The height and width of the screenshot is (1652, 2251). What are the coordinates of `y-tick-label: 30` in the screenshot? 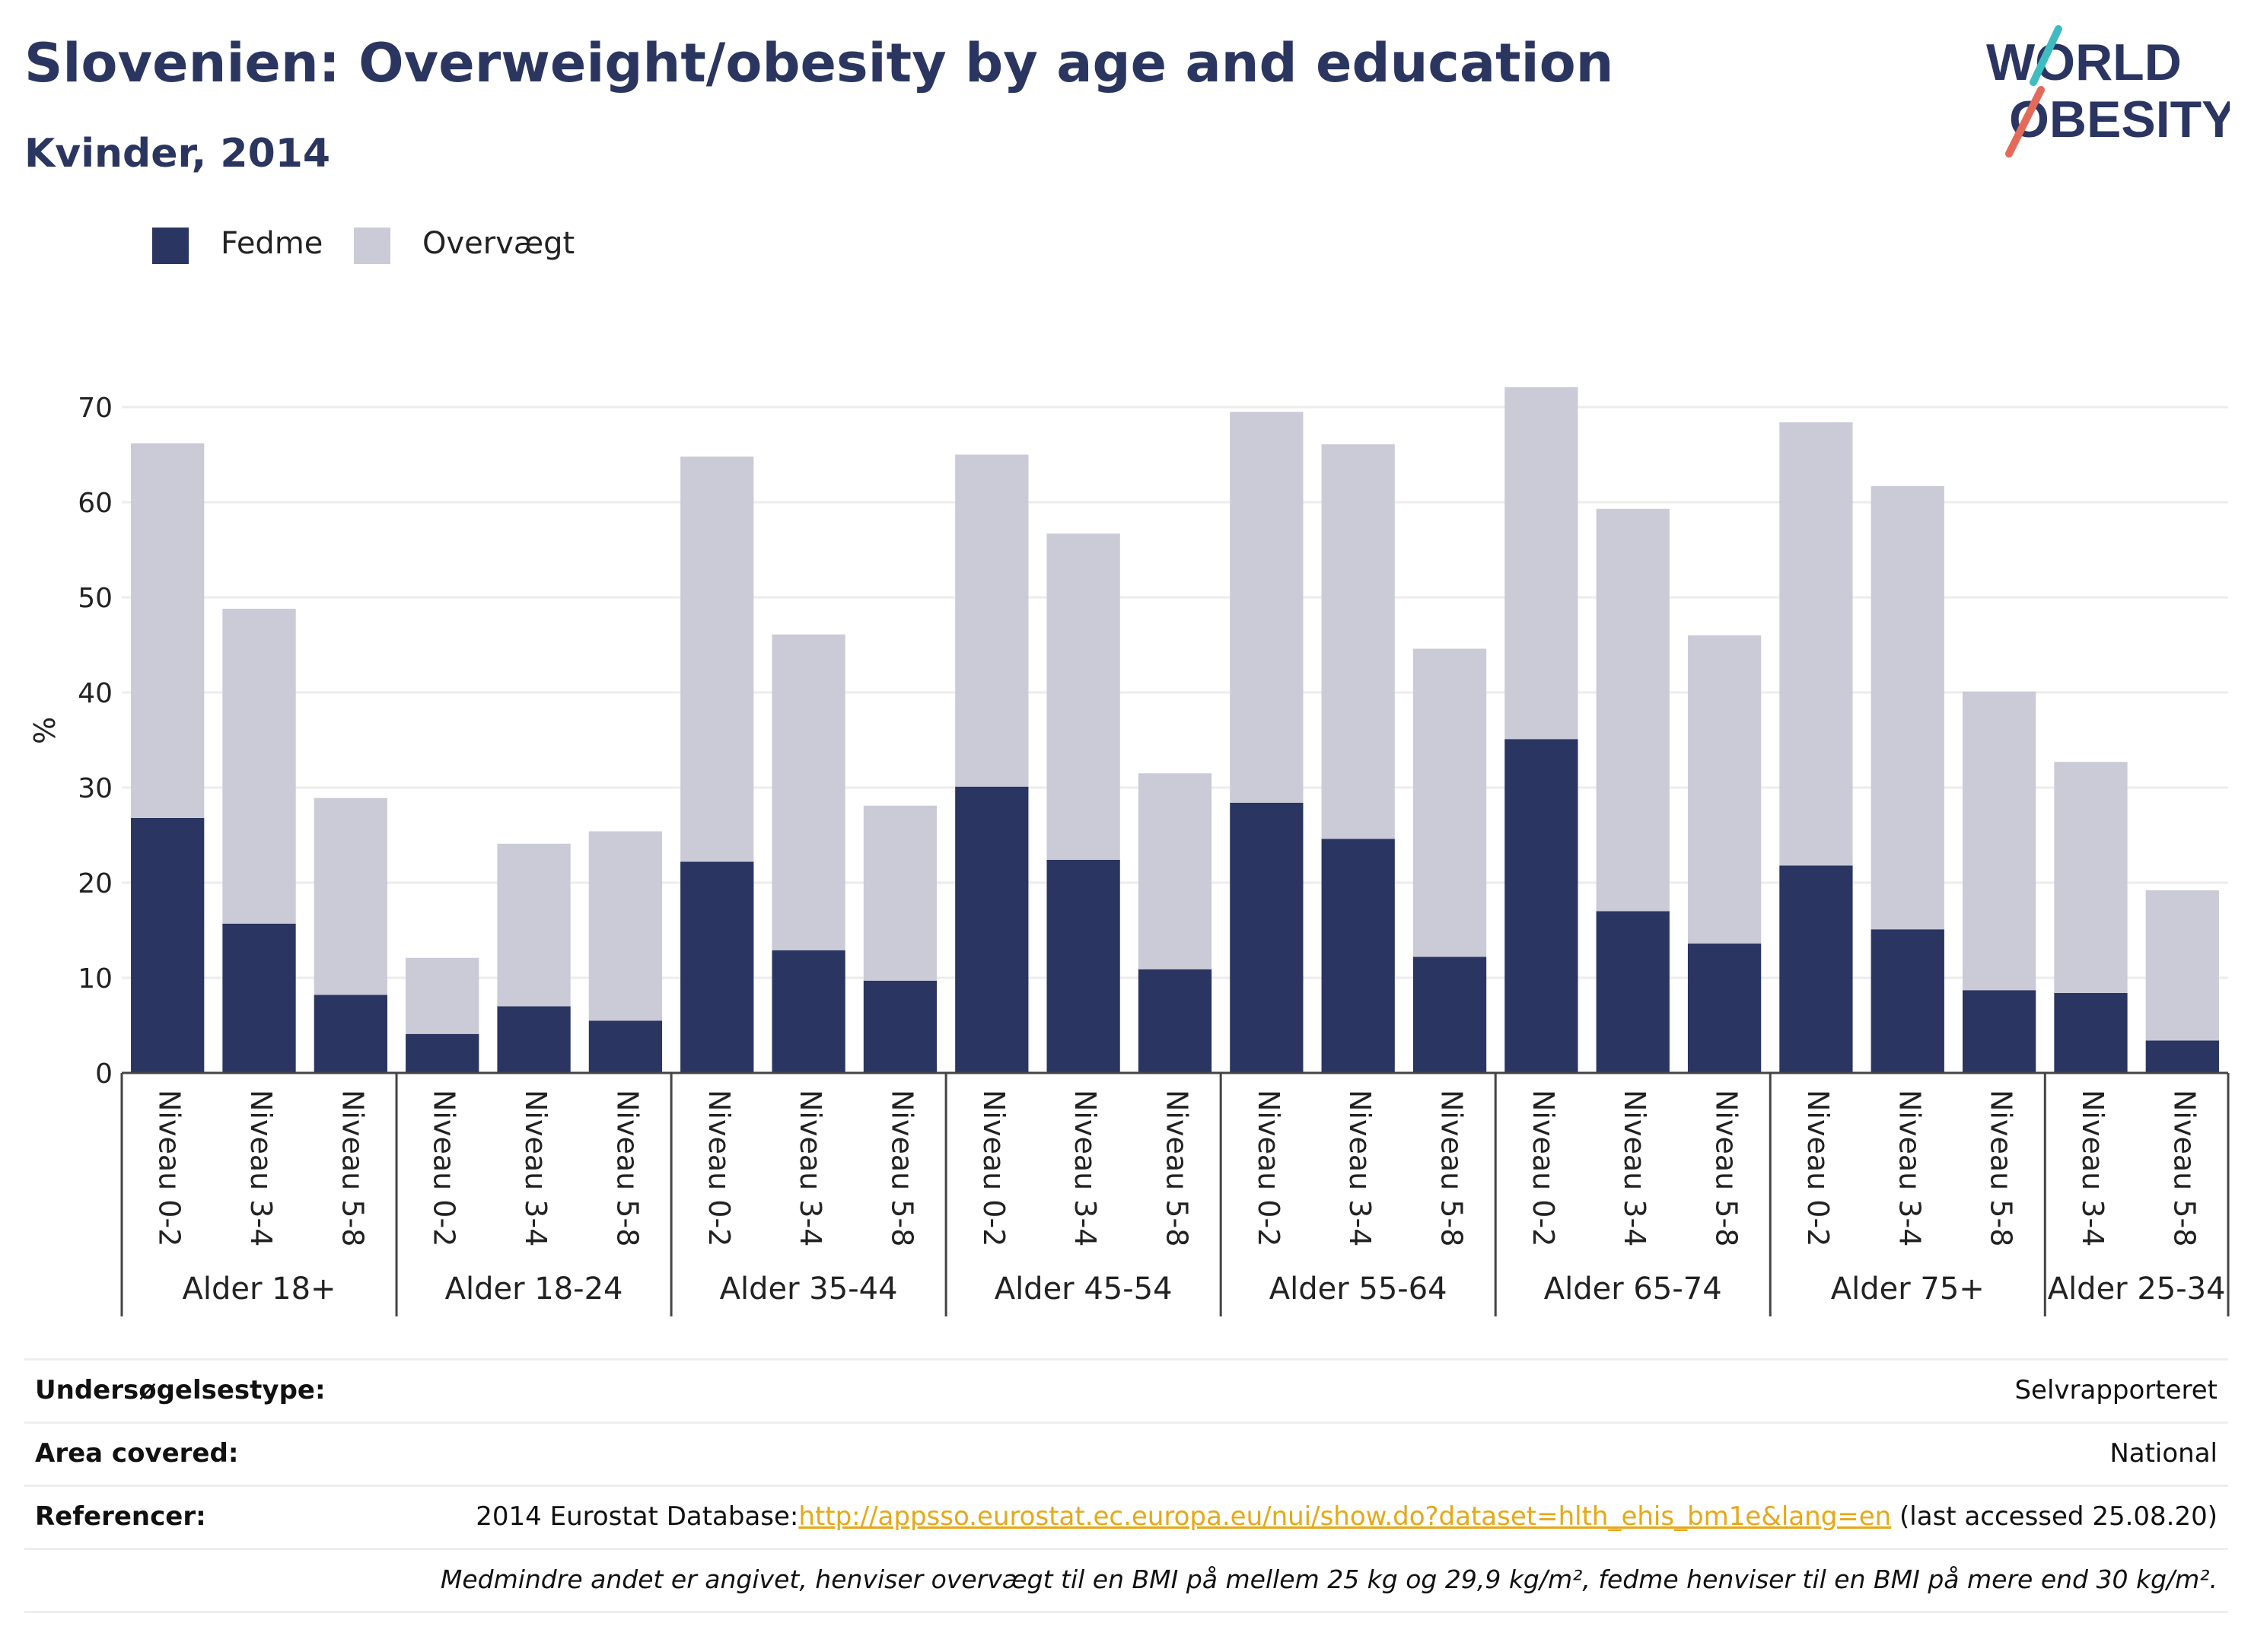 It's located at (95, 788).